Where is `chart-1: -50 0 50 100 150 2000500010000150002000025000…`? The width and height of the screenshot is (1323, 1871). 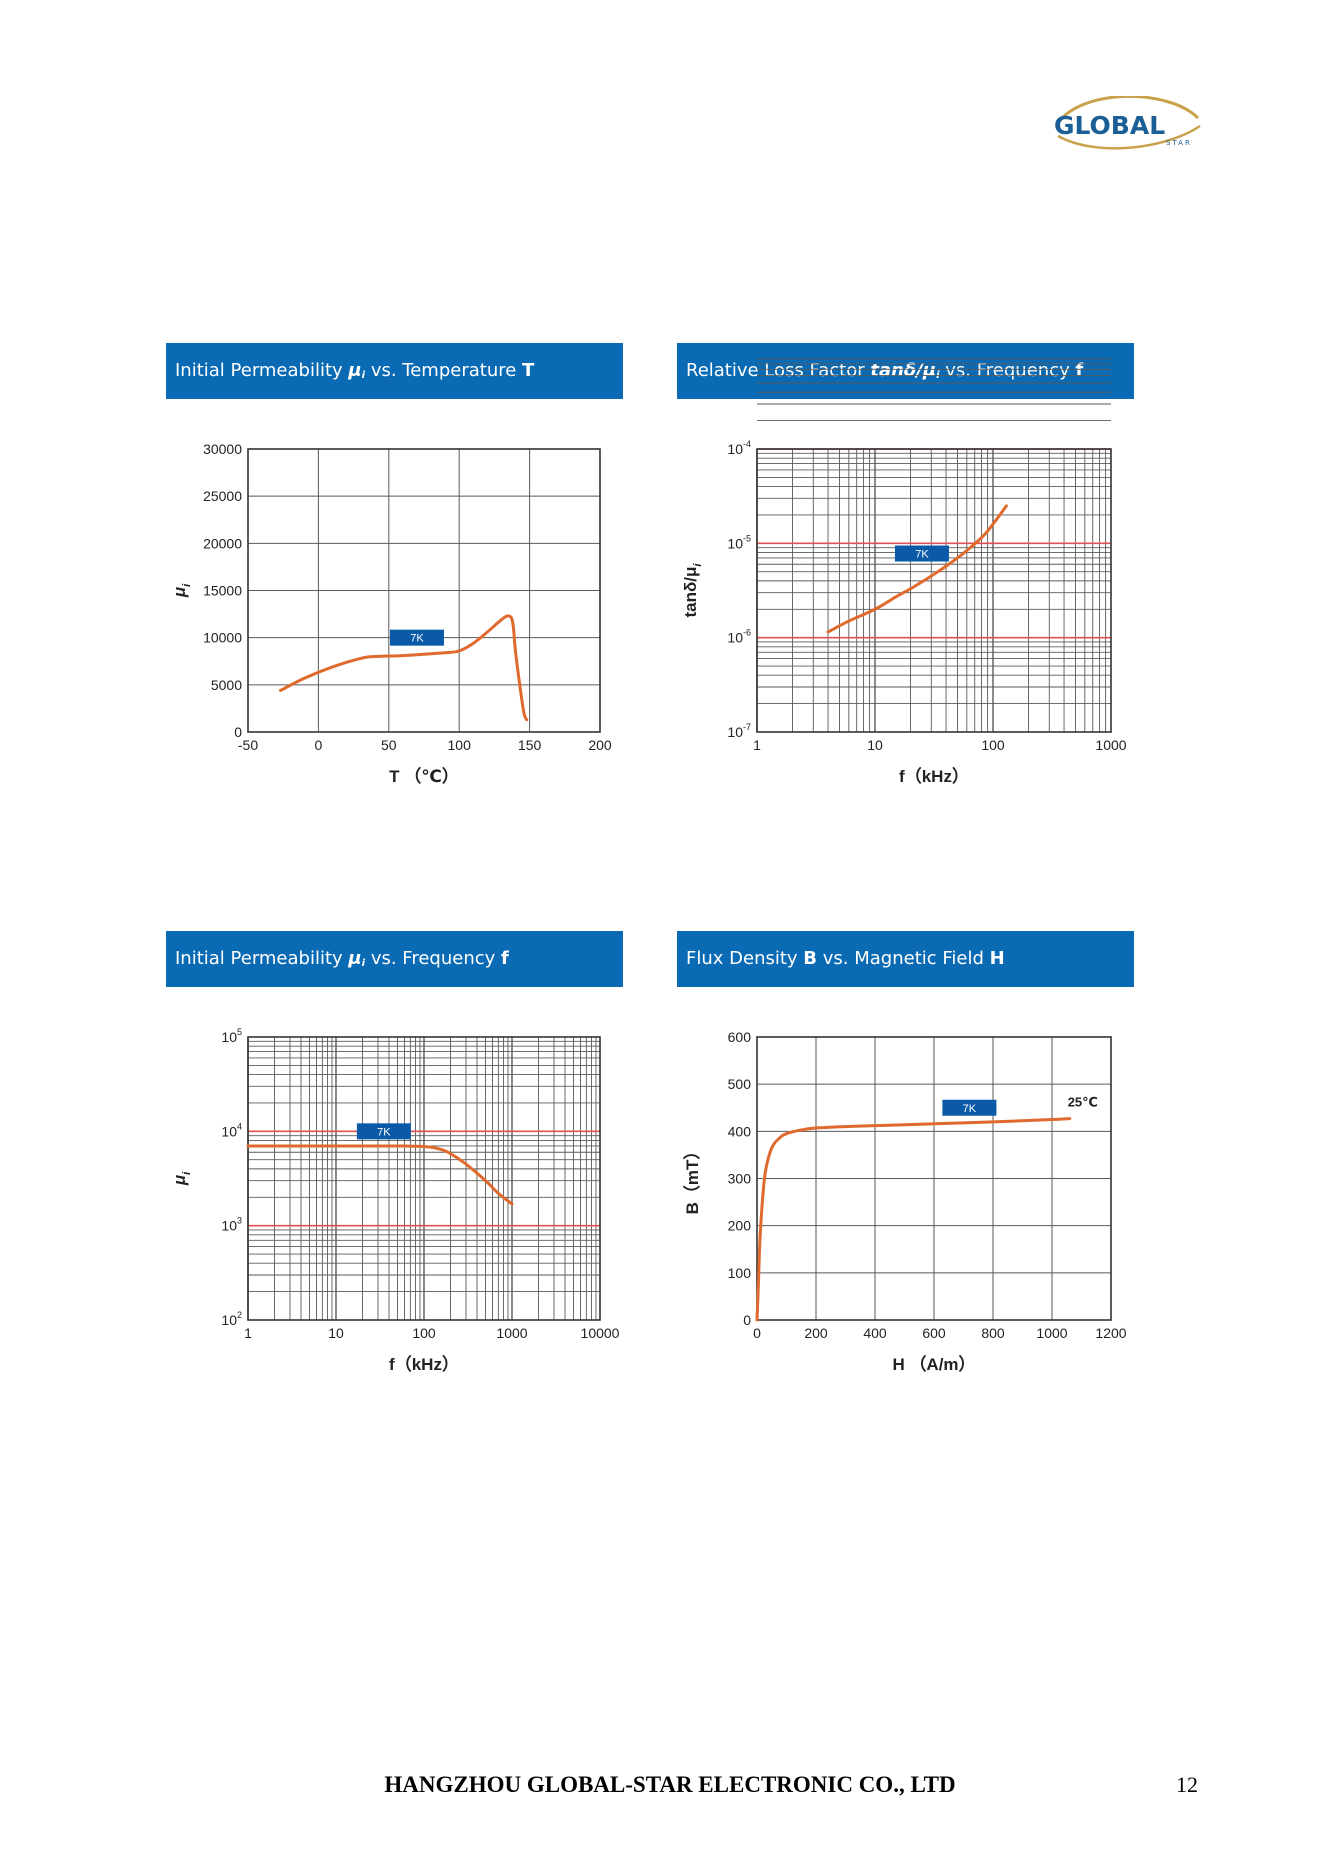 chart-1: -50 0 50 100 150 2000500010000150002000025000… is located at coordinates (391, 613).